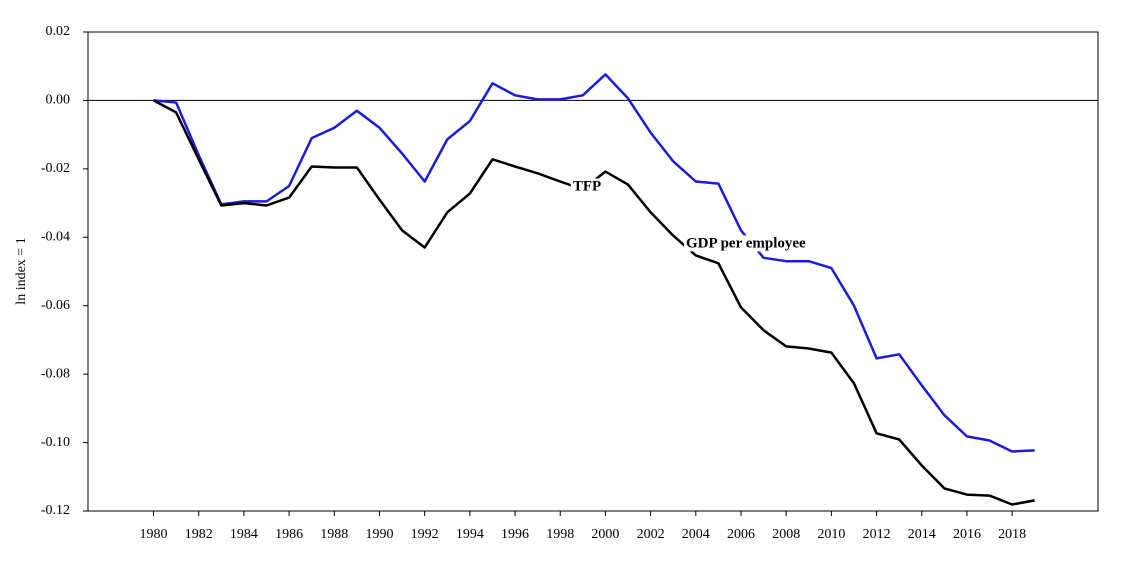 The height and width of the screenshot is (562, 1121). I want to click on y-tick-label: -0.06, so click(55, 305).